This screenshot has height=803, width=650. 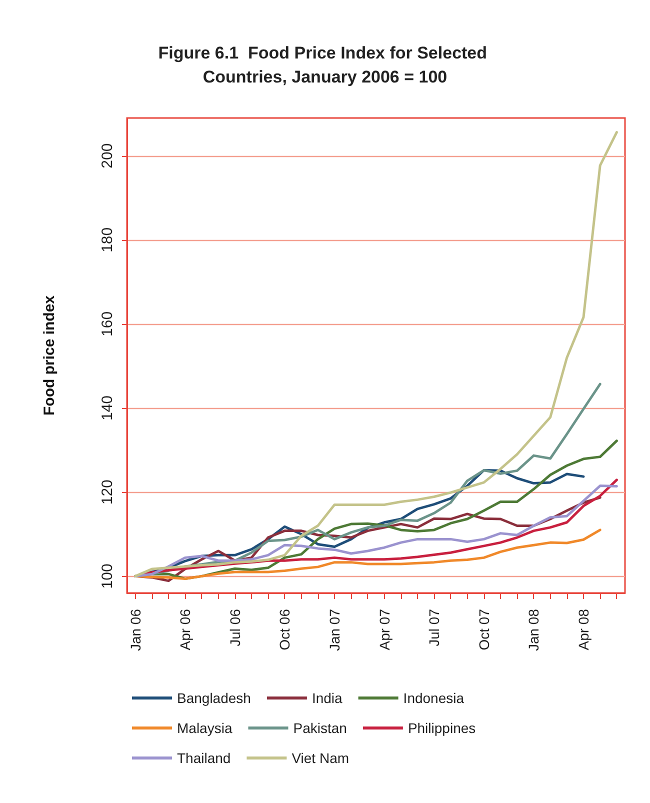 I want to click on y-tick-label: 100, so click(x=107, y=576).